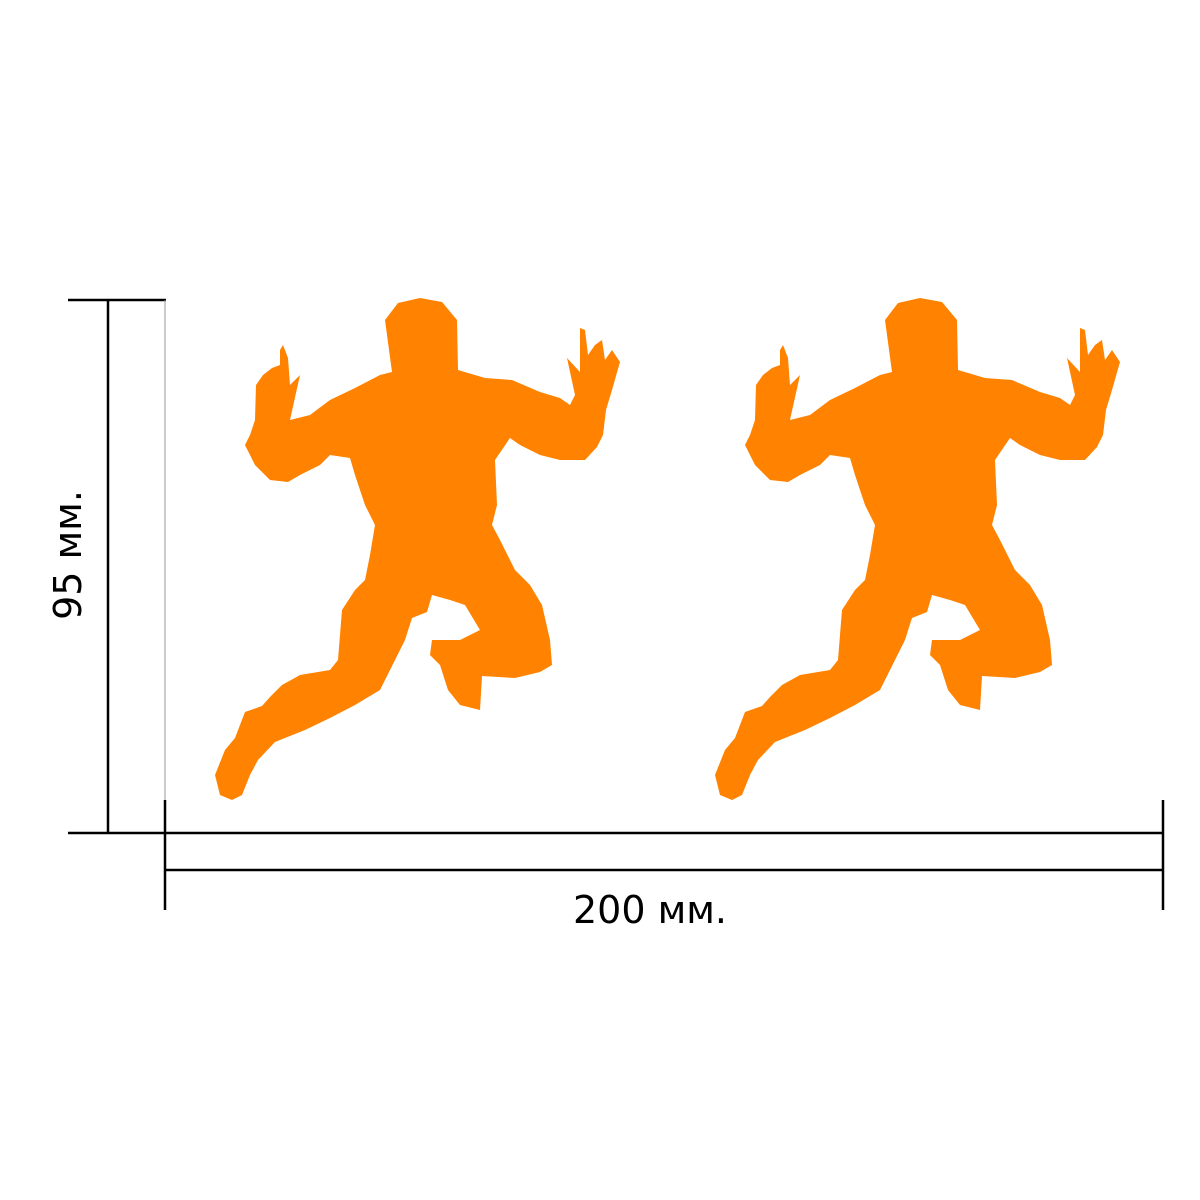 Image resolution: width=1200 pixels, height=1200 pixels. I want to click on height-dimension, so click(117, 566).